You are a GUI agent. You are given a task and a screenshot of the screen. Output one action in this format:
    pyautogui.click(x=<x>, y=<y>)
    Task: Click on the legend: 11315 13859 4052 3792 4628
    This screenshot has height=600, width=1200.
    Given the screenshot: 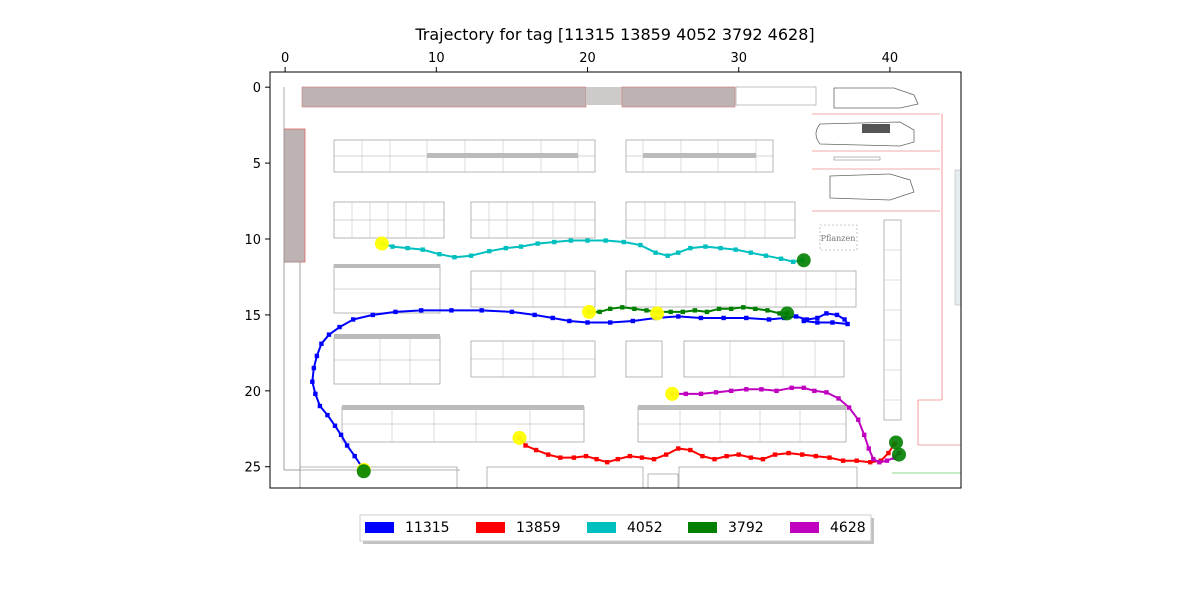 What is the action you would take?
    pyautogui.click(x=616, y=529)
    